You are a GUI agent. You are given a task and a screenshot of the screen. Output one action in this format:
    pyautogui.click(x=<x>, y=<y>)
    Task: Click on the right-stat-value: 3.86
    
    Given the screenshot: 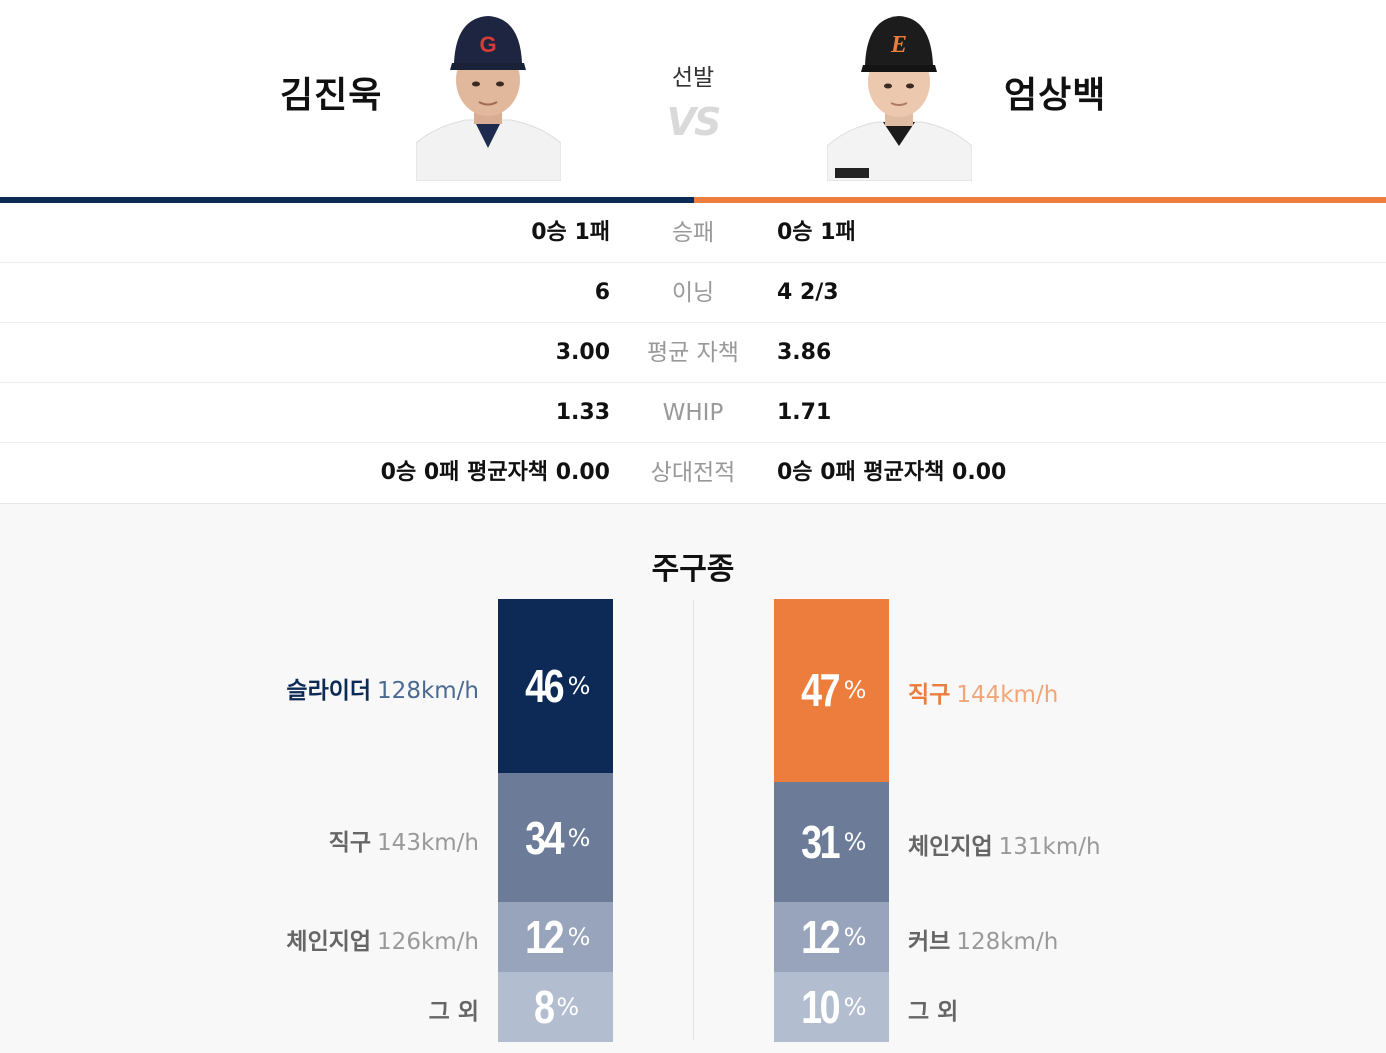 What is the action you would take?
    pyautogui.click(x=804, y=352)
    